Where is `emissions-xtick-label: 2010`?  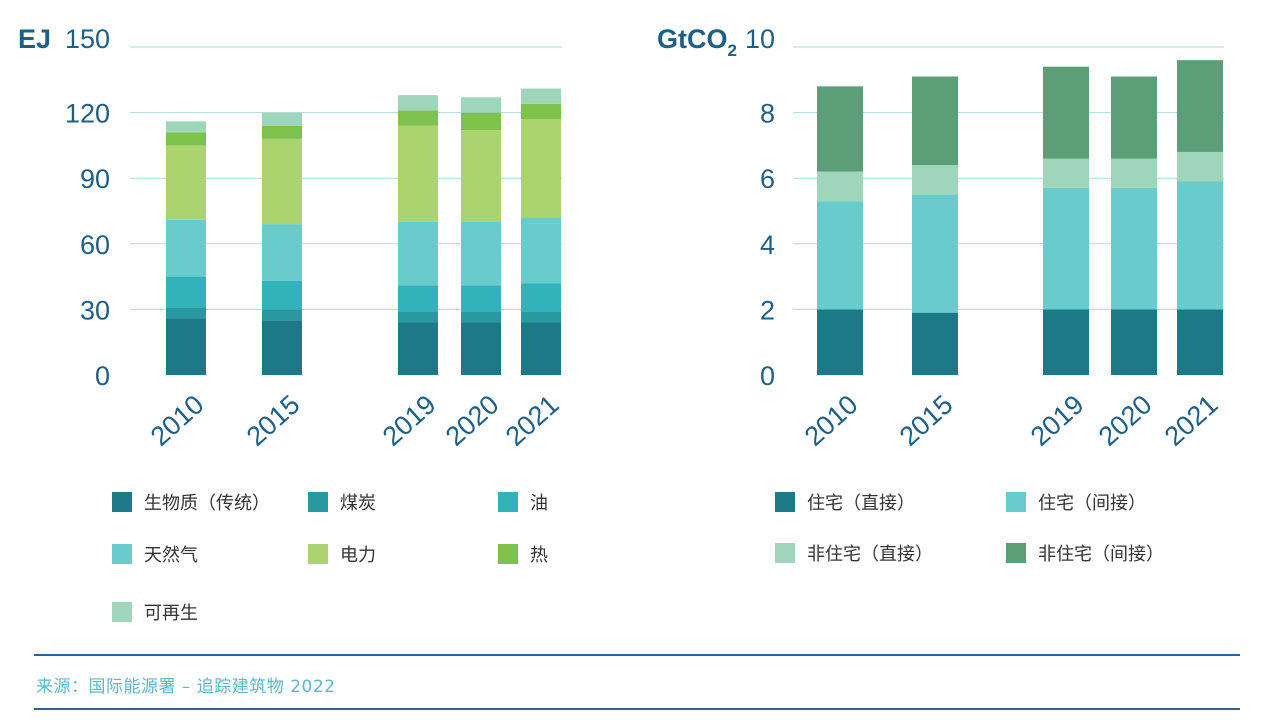 emissions-xtick-label: 2010 is located at coordinates (831, 420).